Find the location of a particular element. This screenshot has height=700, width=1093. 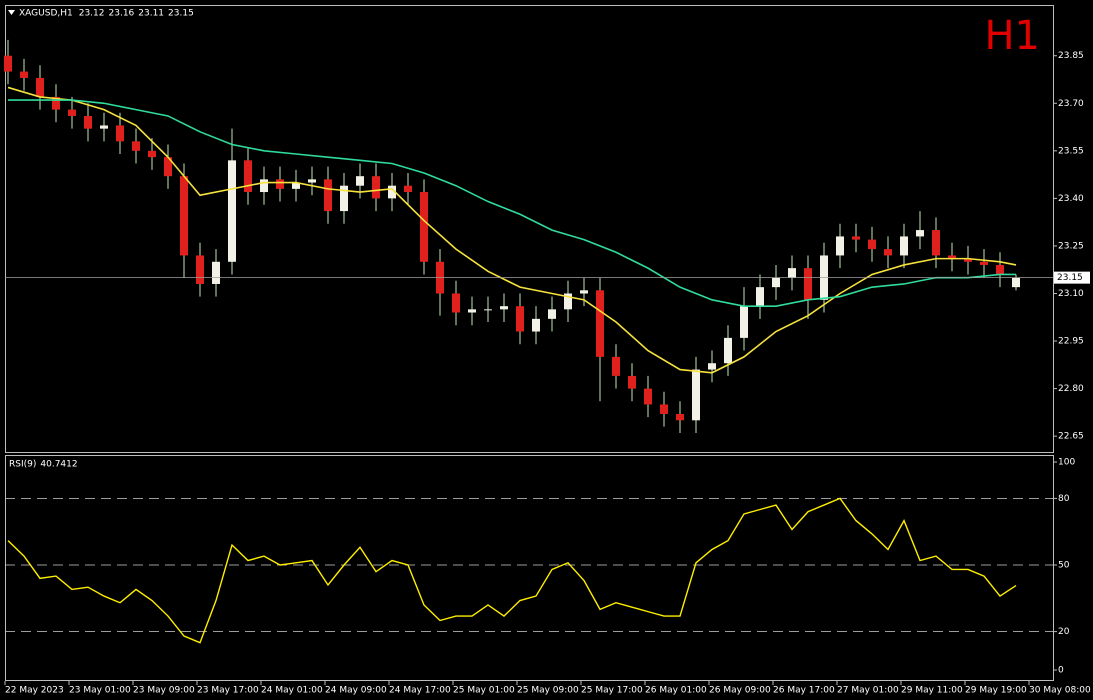

y-tick-label: 23.55 is located at coordinates (1071, 151).